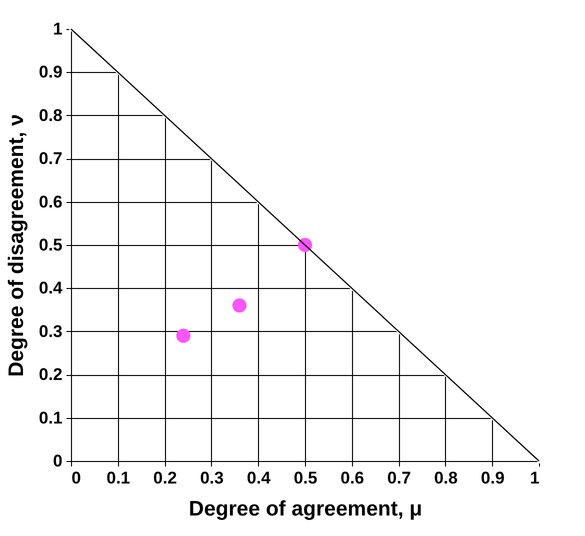 Image resolution: width=585 pixels, height=536 pixels. What do you see at coordinates (50, 202) in the screenshot?
I see `y-tick-label: 0.6` at bounding box center [50, 202].